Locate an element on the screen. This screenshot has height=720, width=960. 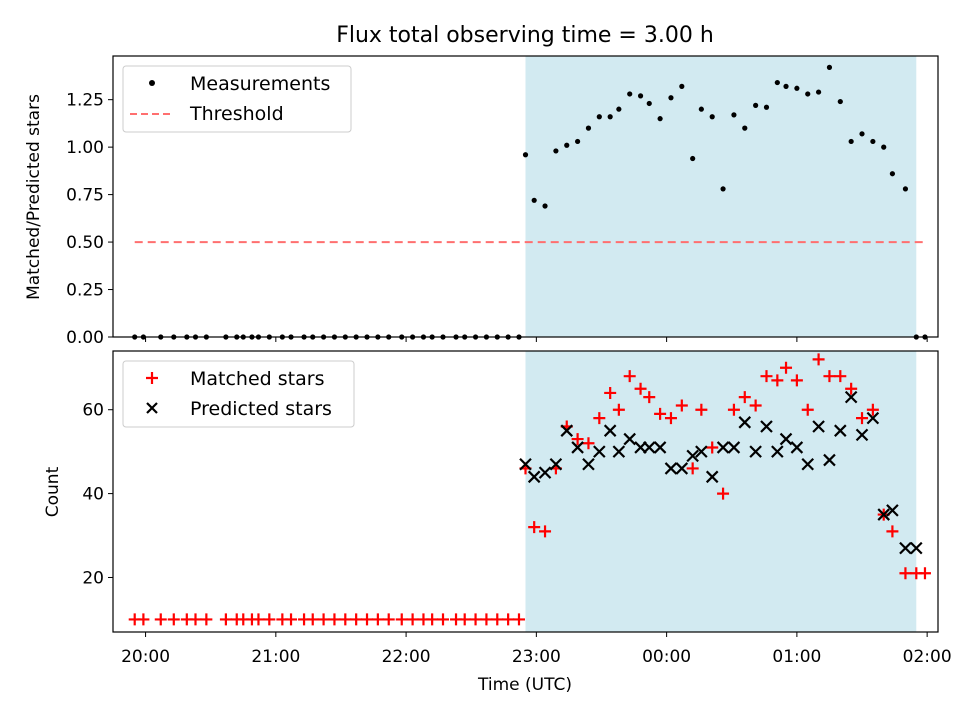
x-tick-label: 20:00 is located at coordinates (145, 657).